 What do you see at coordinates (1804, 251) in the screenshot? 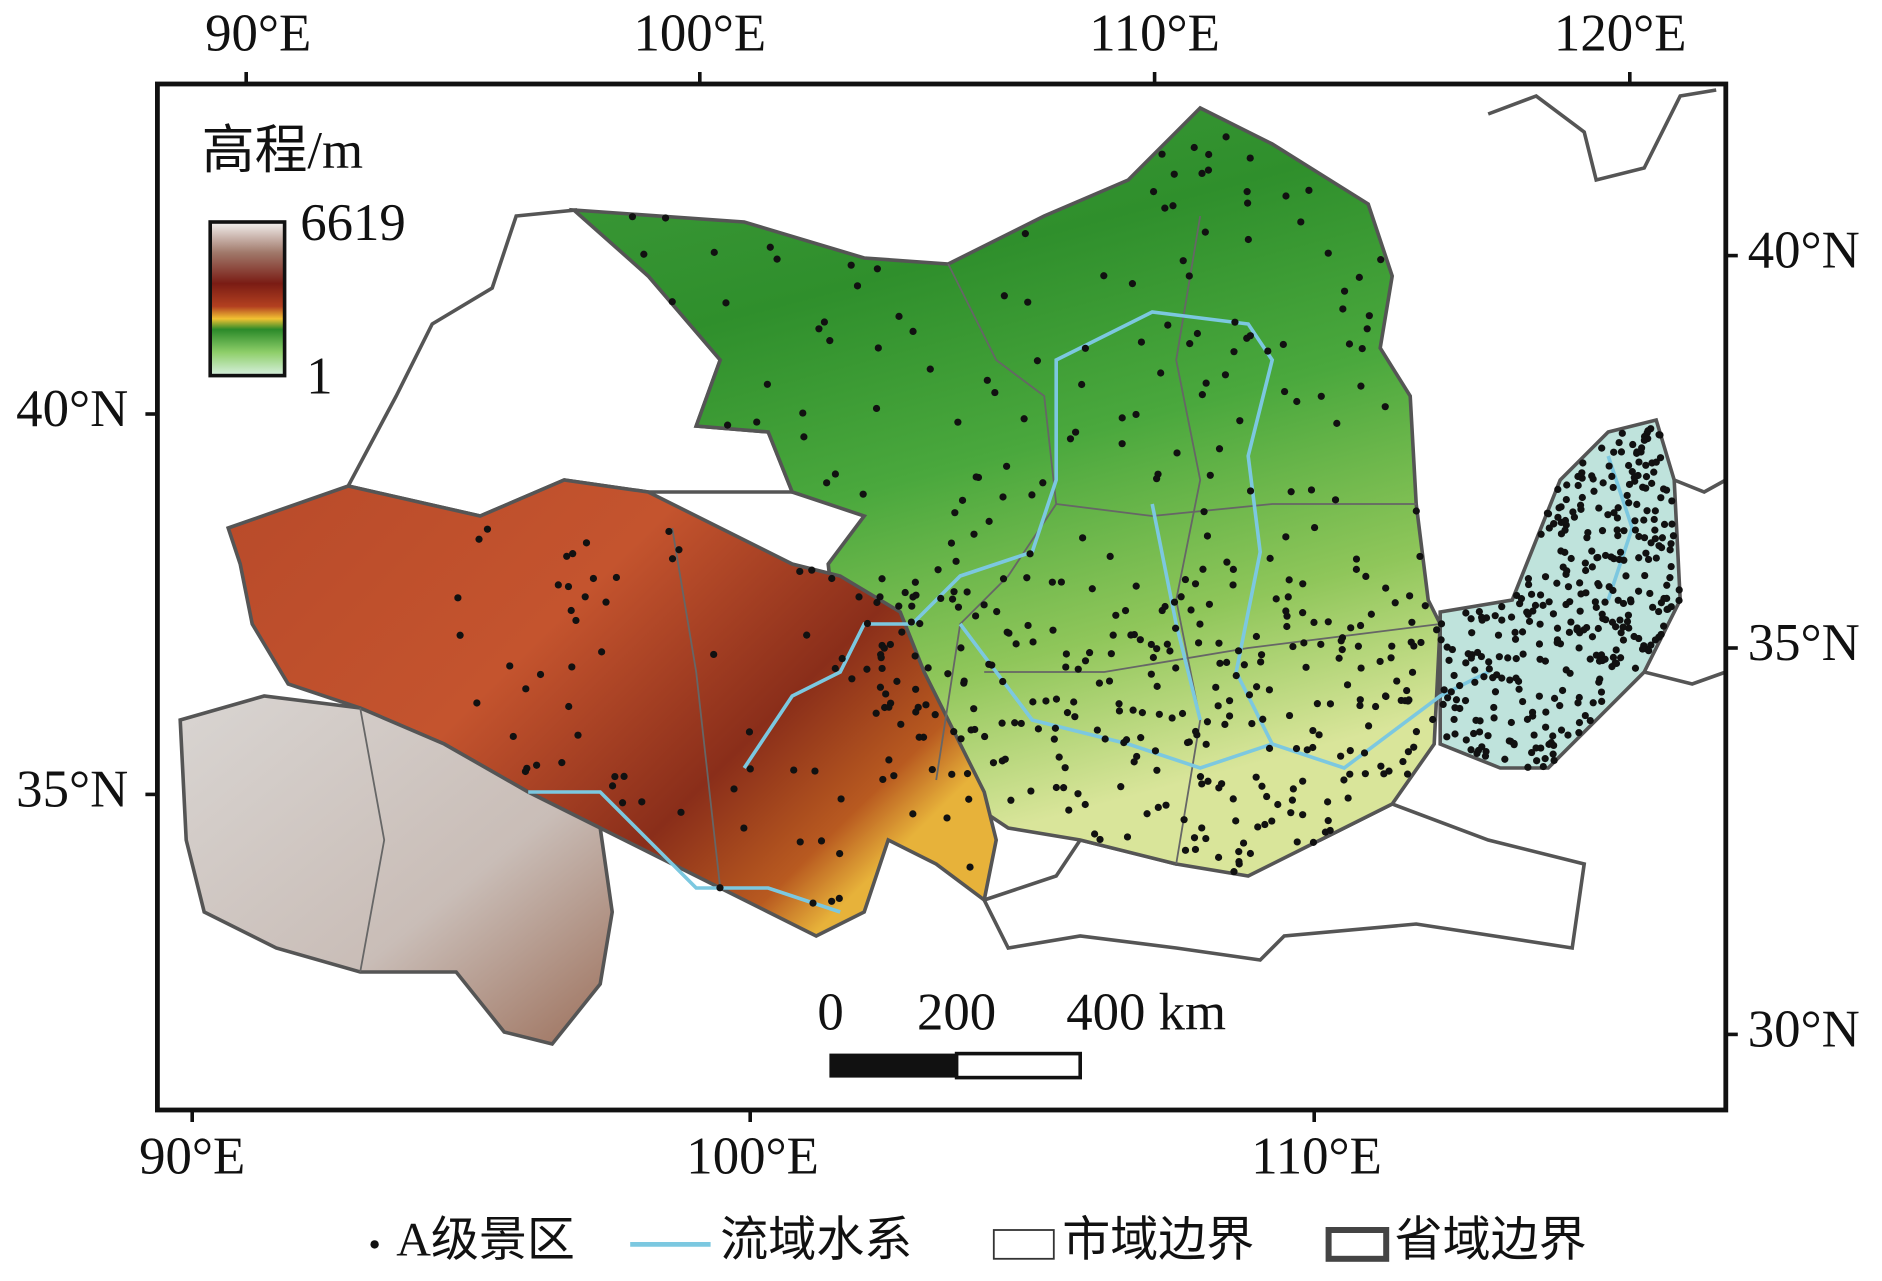
I see `lat-label: 40°N` at bounding box center [1804, 251].